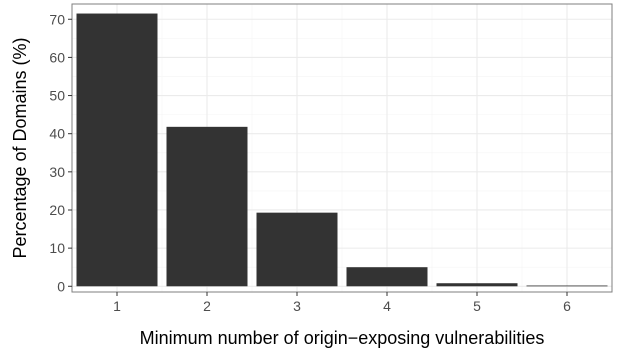 The height and width of the screenshot is (351, 618). I want to click on x-tick-label: 4, so click(387, 306).